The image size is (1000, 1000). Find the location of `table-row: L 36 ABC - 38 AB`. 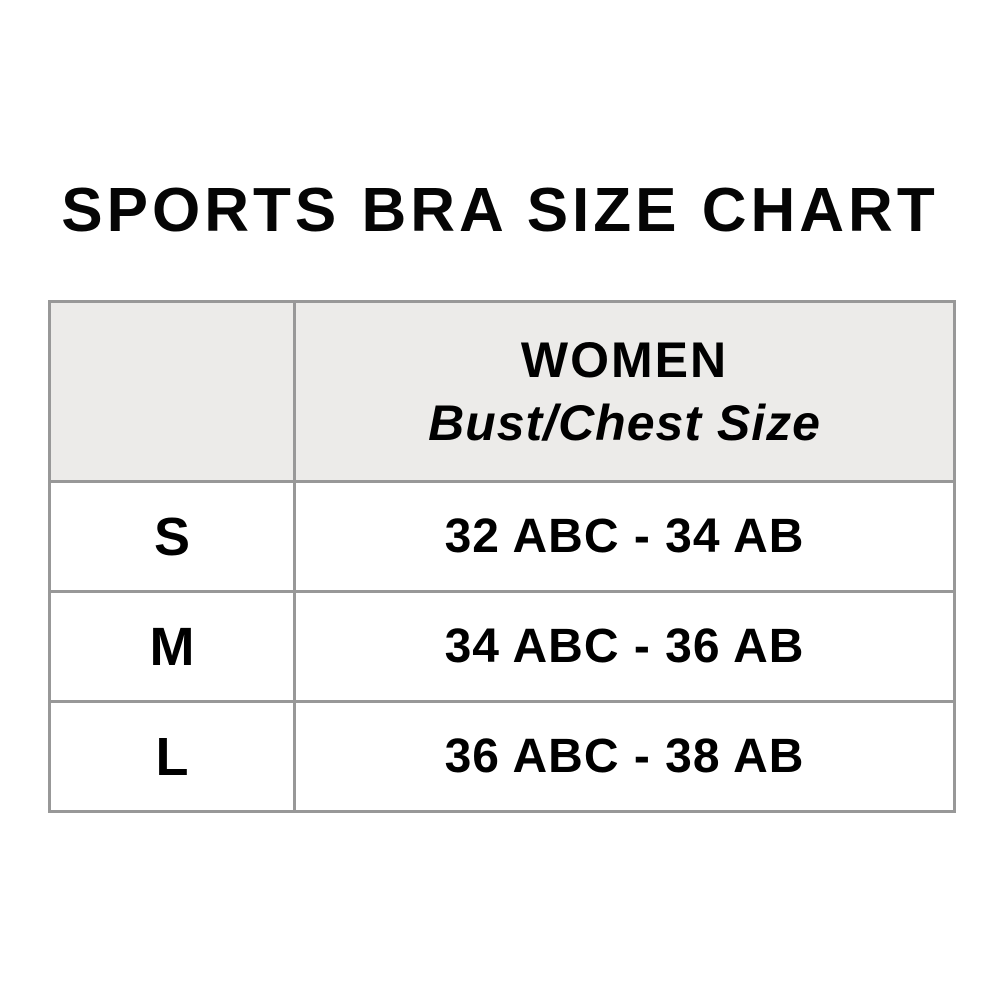

table-row: L 36 ABC - 38 AB is located at coordinates (502, 756).